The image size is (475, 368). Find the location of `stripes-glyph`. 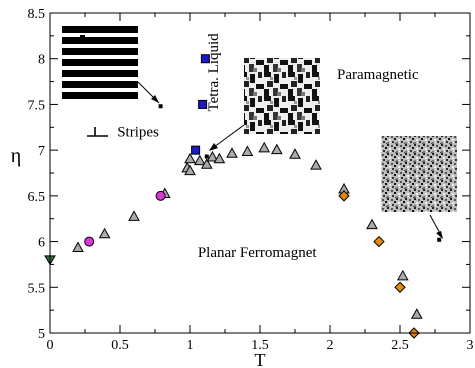

stripes-glyph is located at coordinates (97, 132).